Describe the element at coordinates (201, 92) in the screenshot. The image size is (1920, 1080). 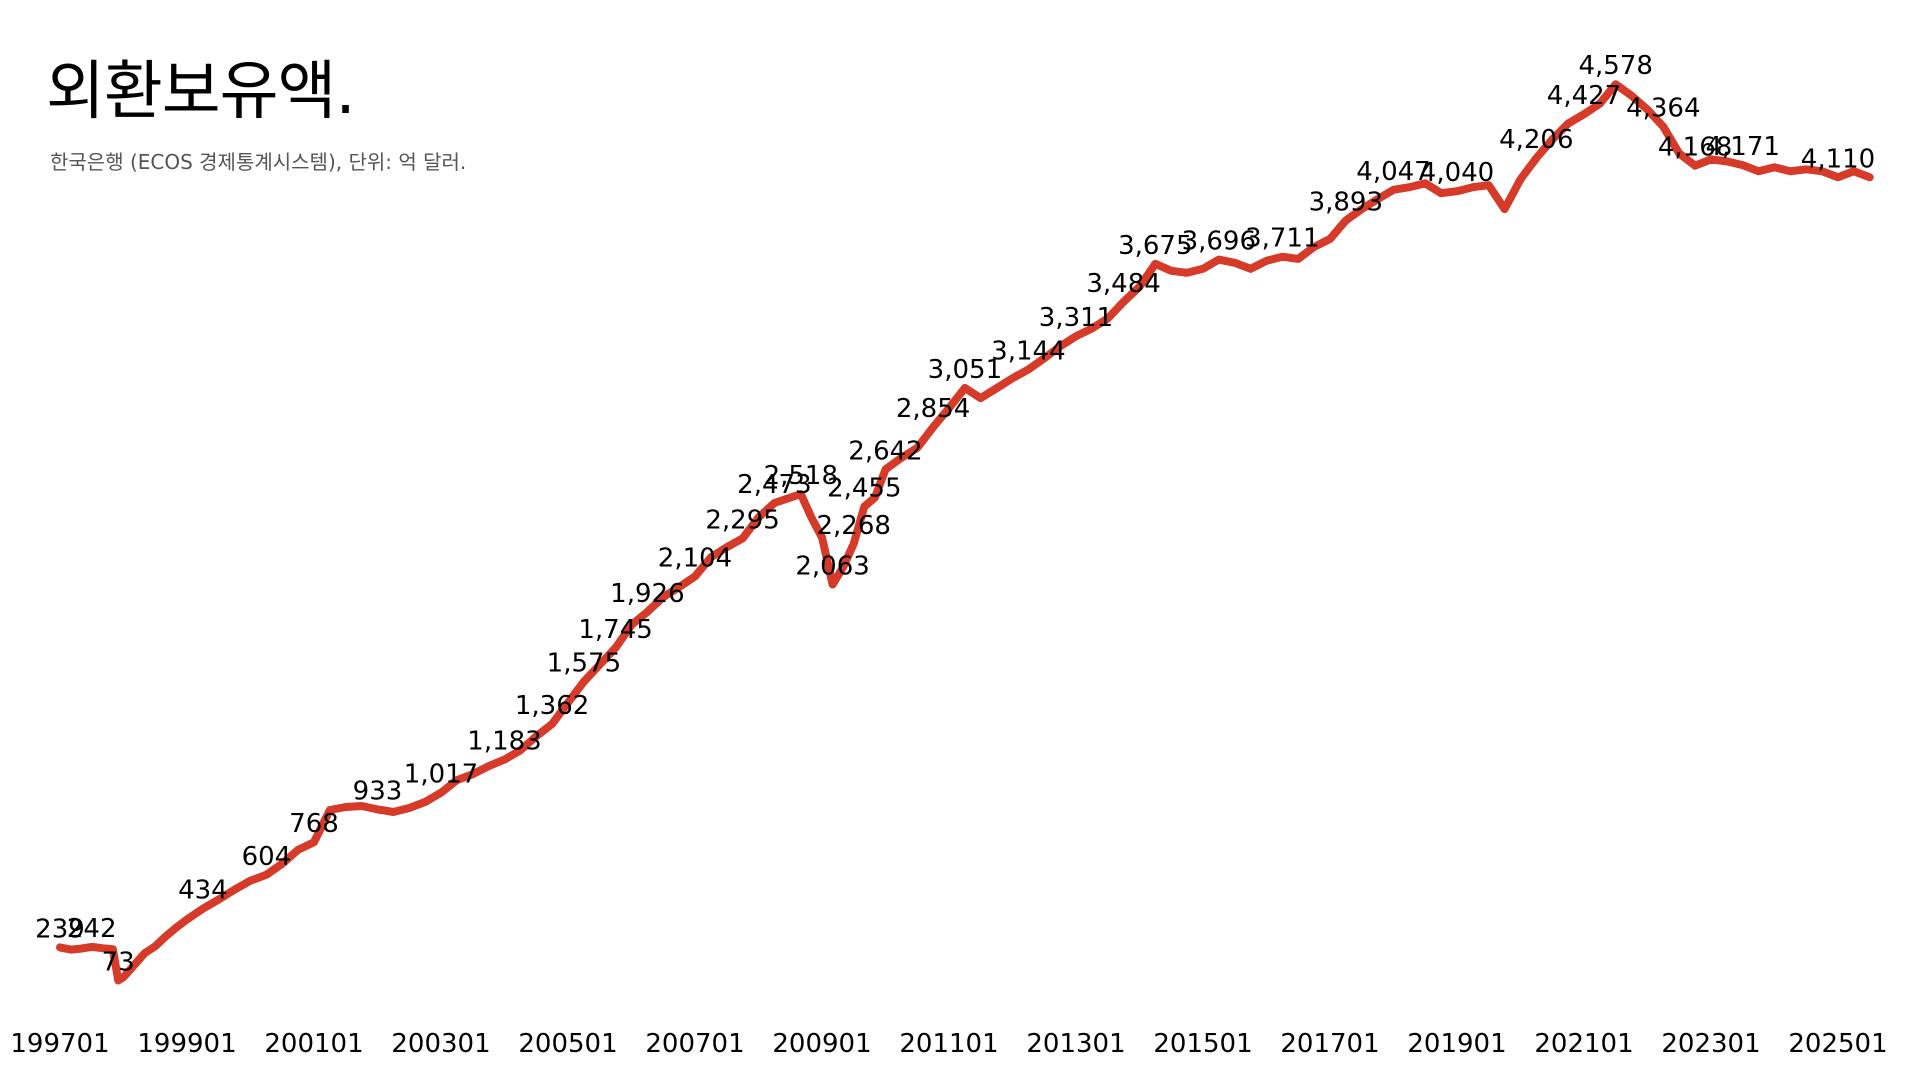
I see `page-title: 외환보유액.` at that location.